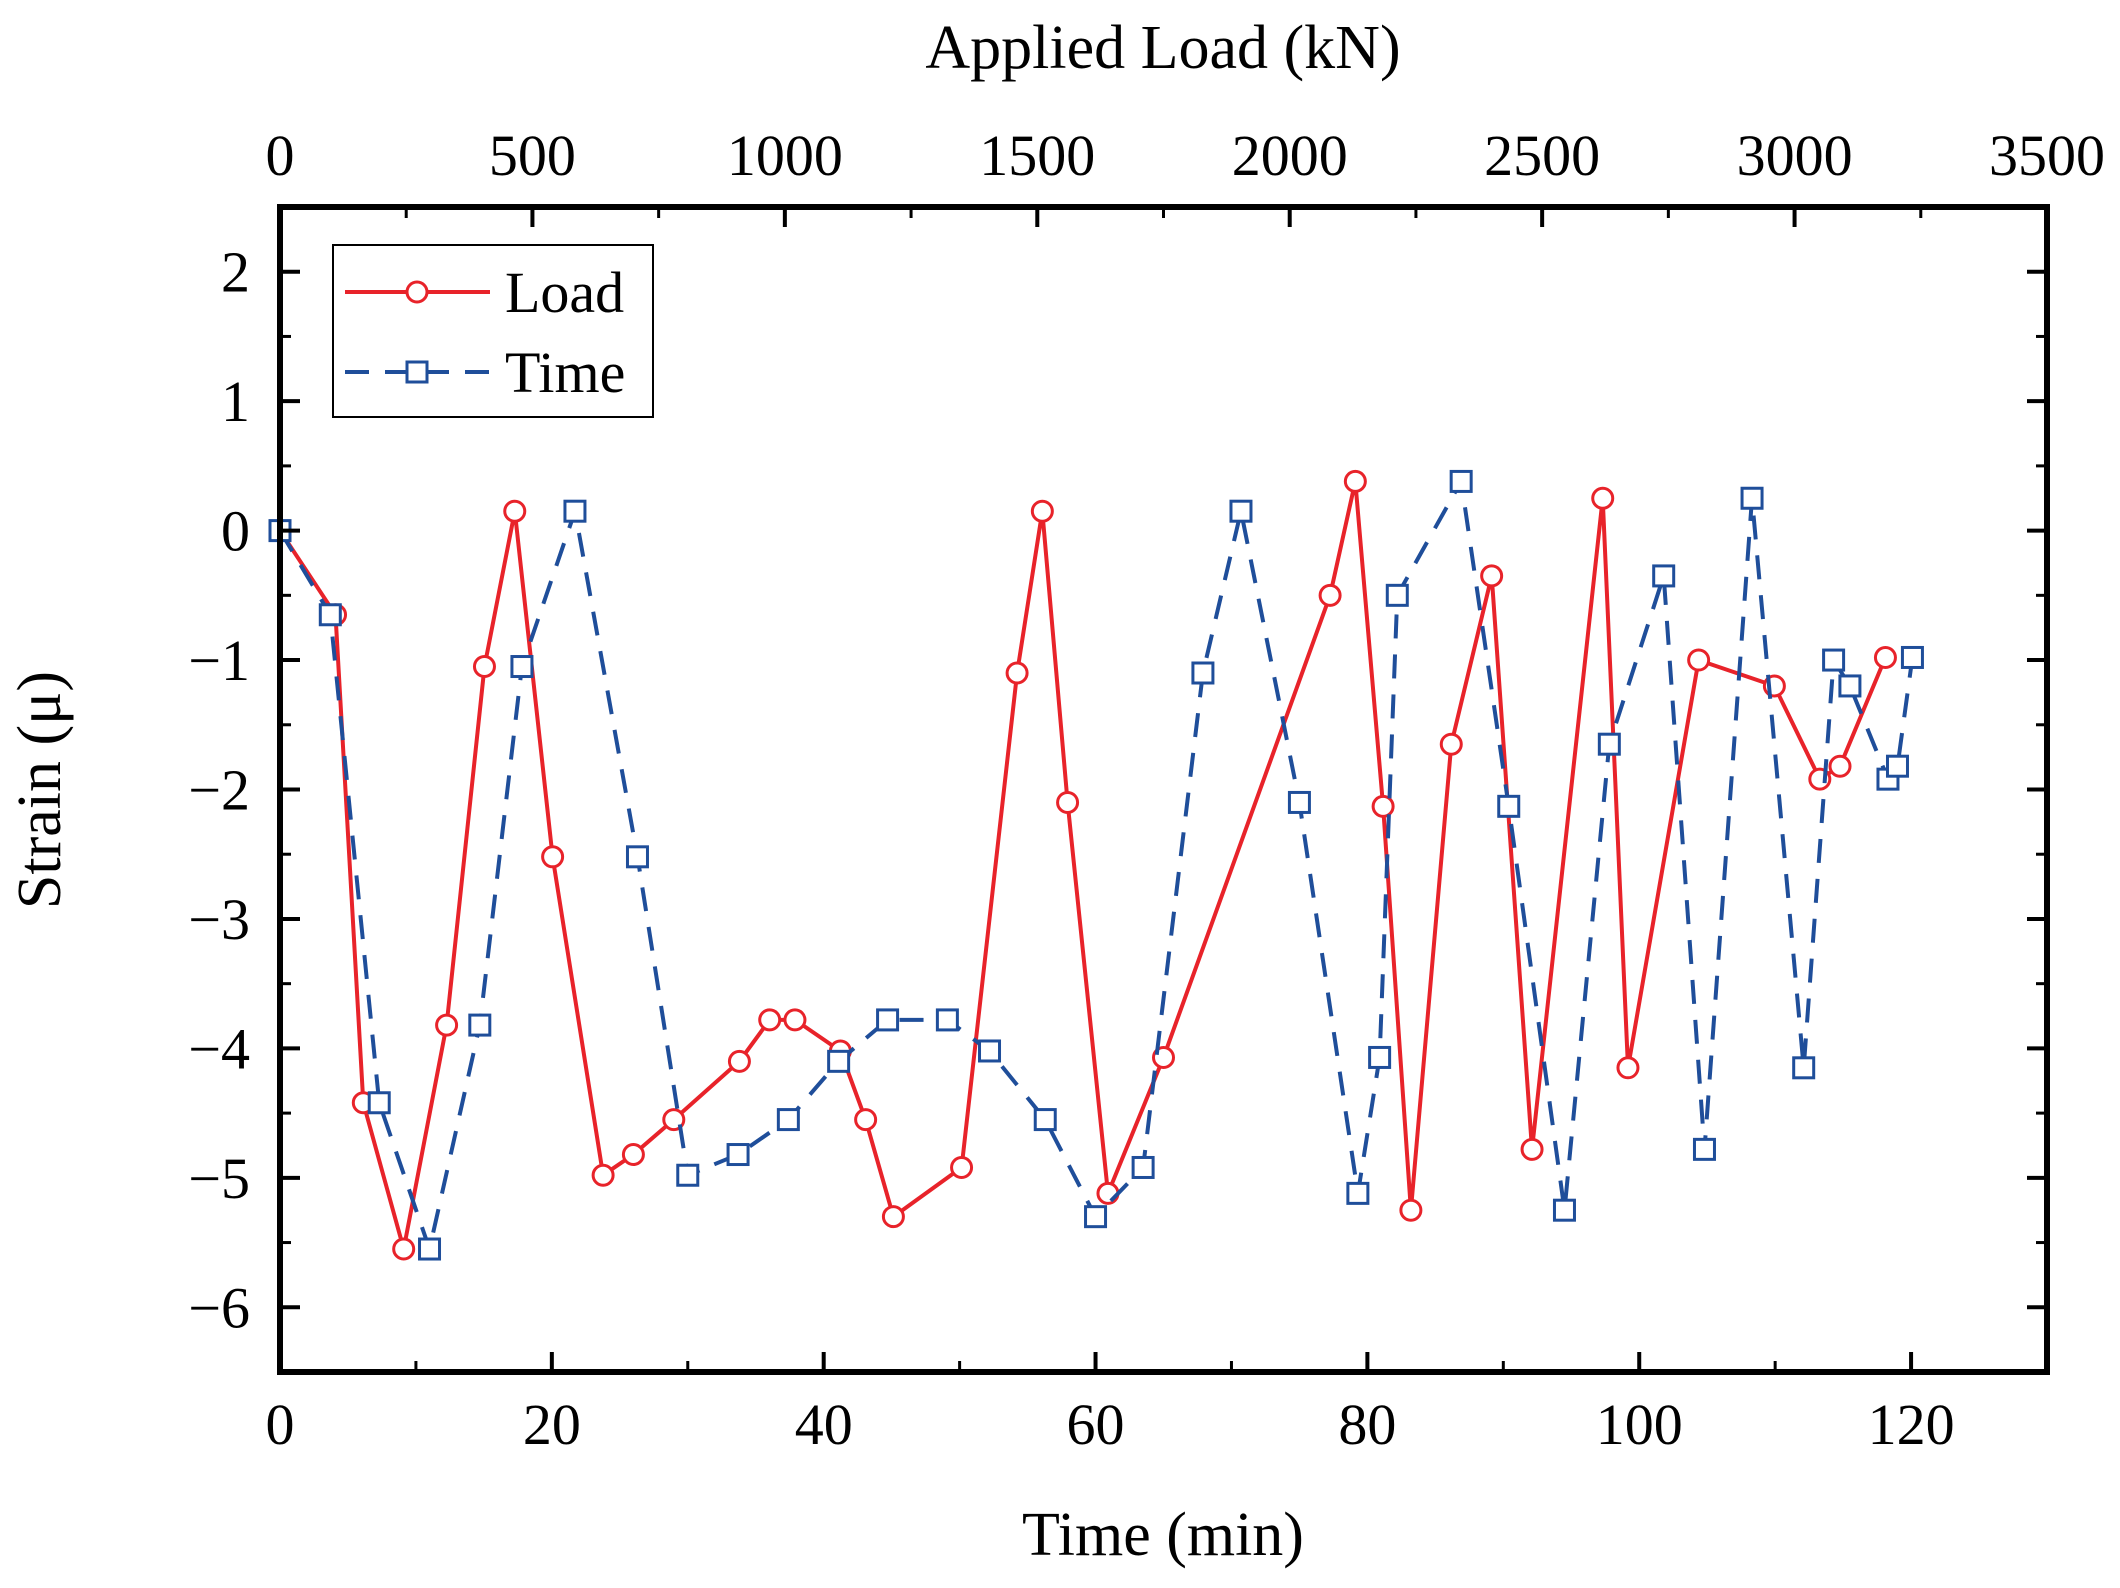  I want to click on x-tick-label: 80, so click(1367, 1424).